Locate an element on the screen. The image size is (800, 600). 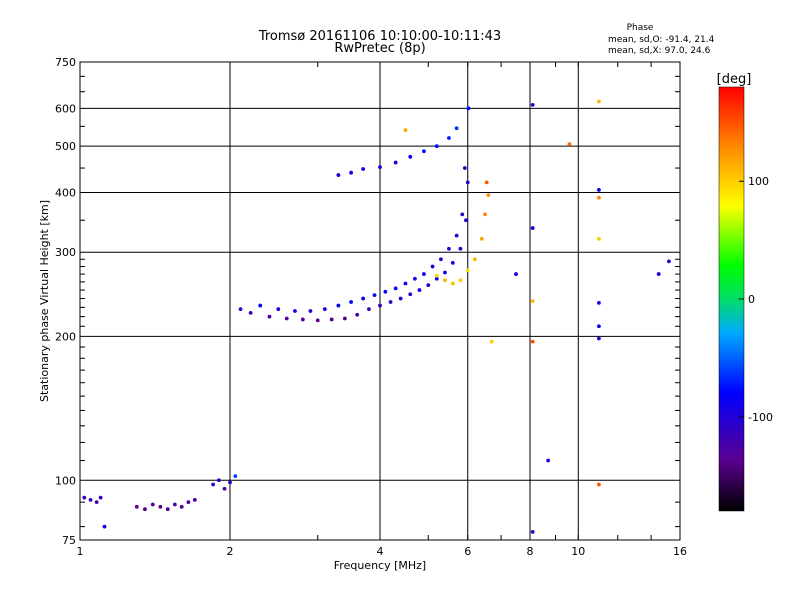
colorbar-label: [deg] is located at coordinates (734, 79).